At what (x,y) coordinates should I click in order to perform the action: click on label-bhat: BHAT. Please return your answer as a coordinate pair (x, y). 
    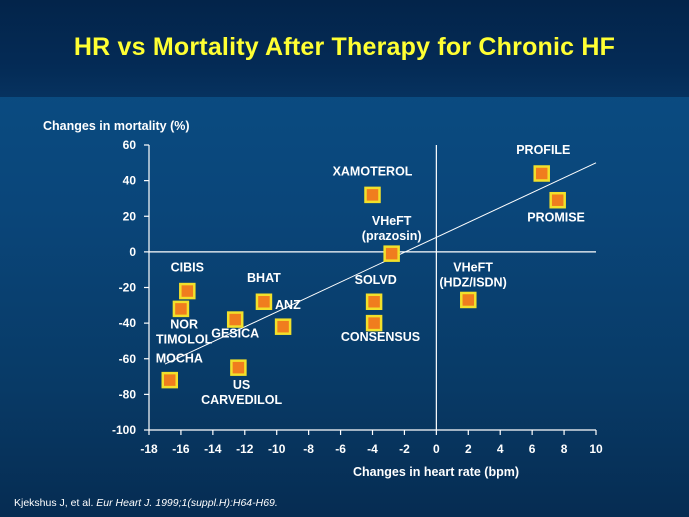
    Looking at the image, I should click on (264, 278).